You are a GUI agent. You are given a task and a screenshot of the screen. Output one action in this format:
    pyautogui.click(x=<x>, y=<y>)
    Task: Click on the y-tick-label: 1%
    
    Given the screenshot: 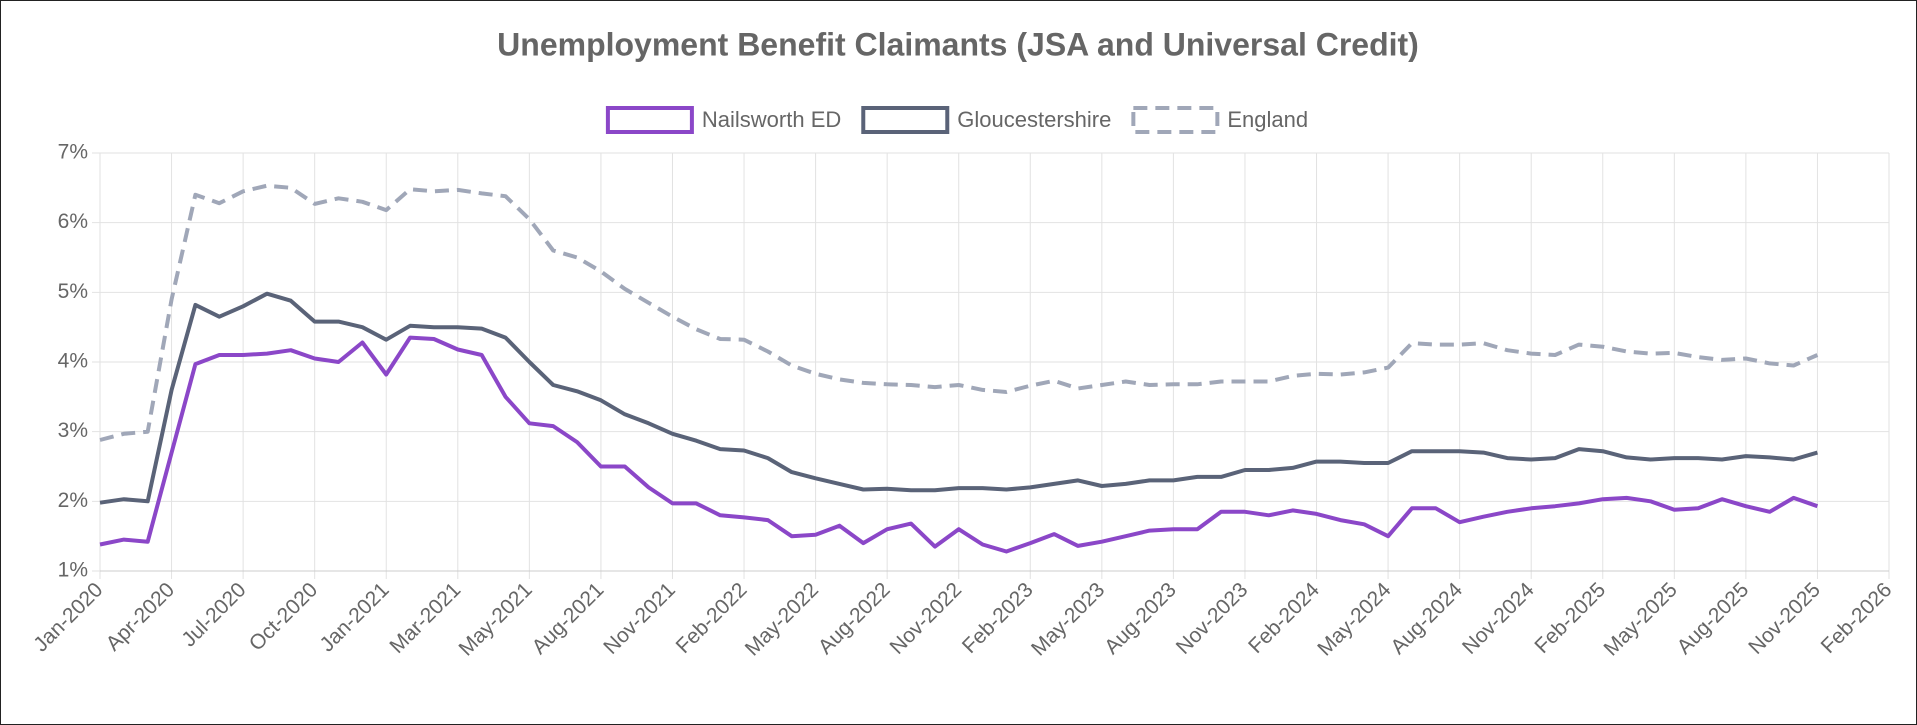 What is the action you would take?
    pyautogui.click(x=73, y=570)
    